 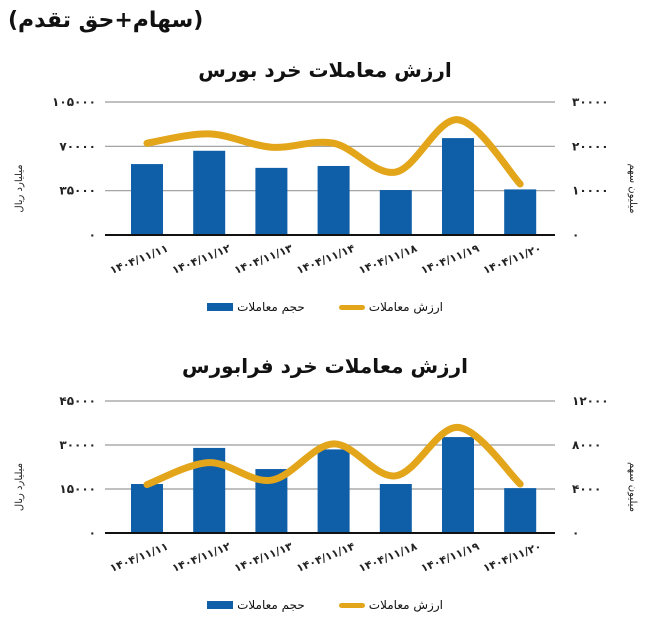 I want to click on right-tick-label: ۰, so click(x=575, y=235).